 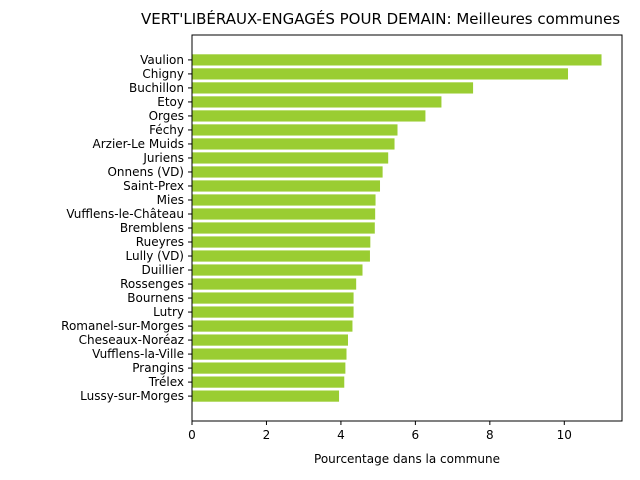 I want to click on y-tick-label: Etoy, so click(x=170, y=102).